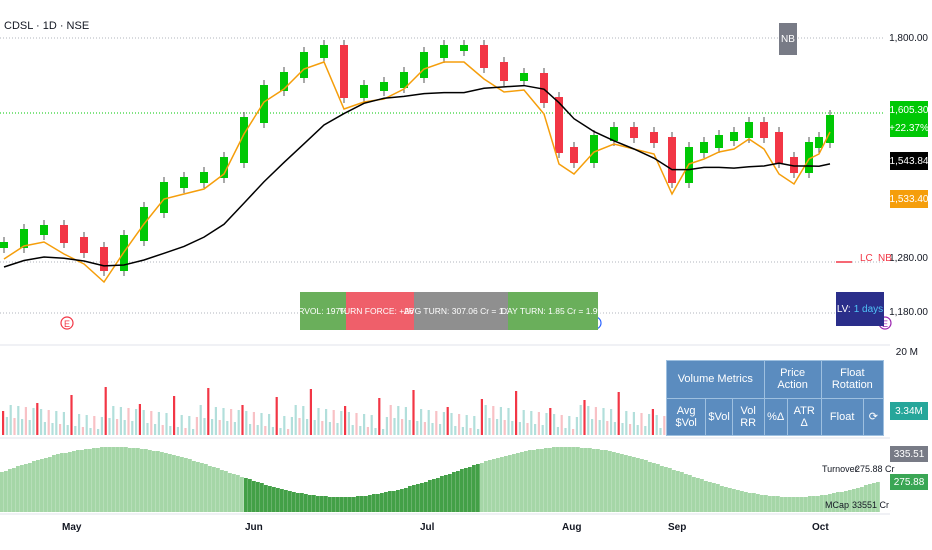  I want to click on mcap-value: 33551 Cr, so click(871, 505).